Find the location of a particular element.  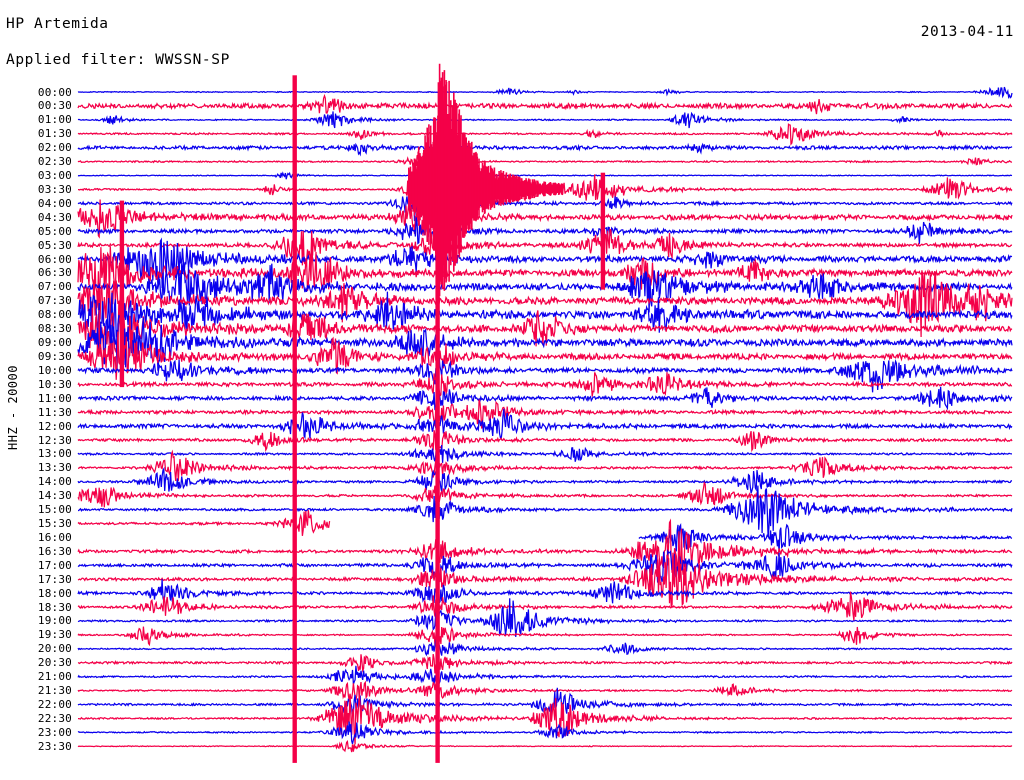

time-label: 10:00 is located at coordinates (54, 370).